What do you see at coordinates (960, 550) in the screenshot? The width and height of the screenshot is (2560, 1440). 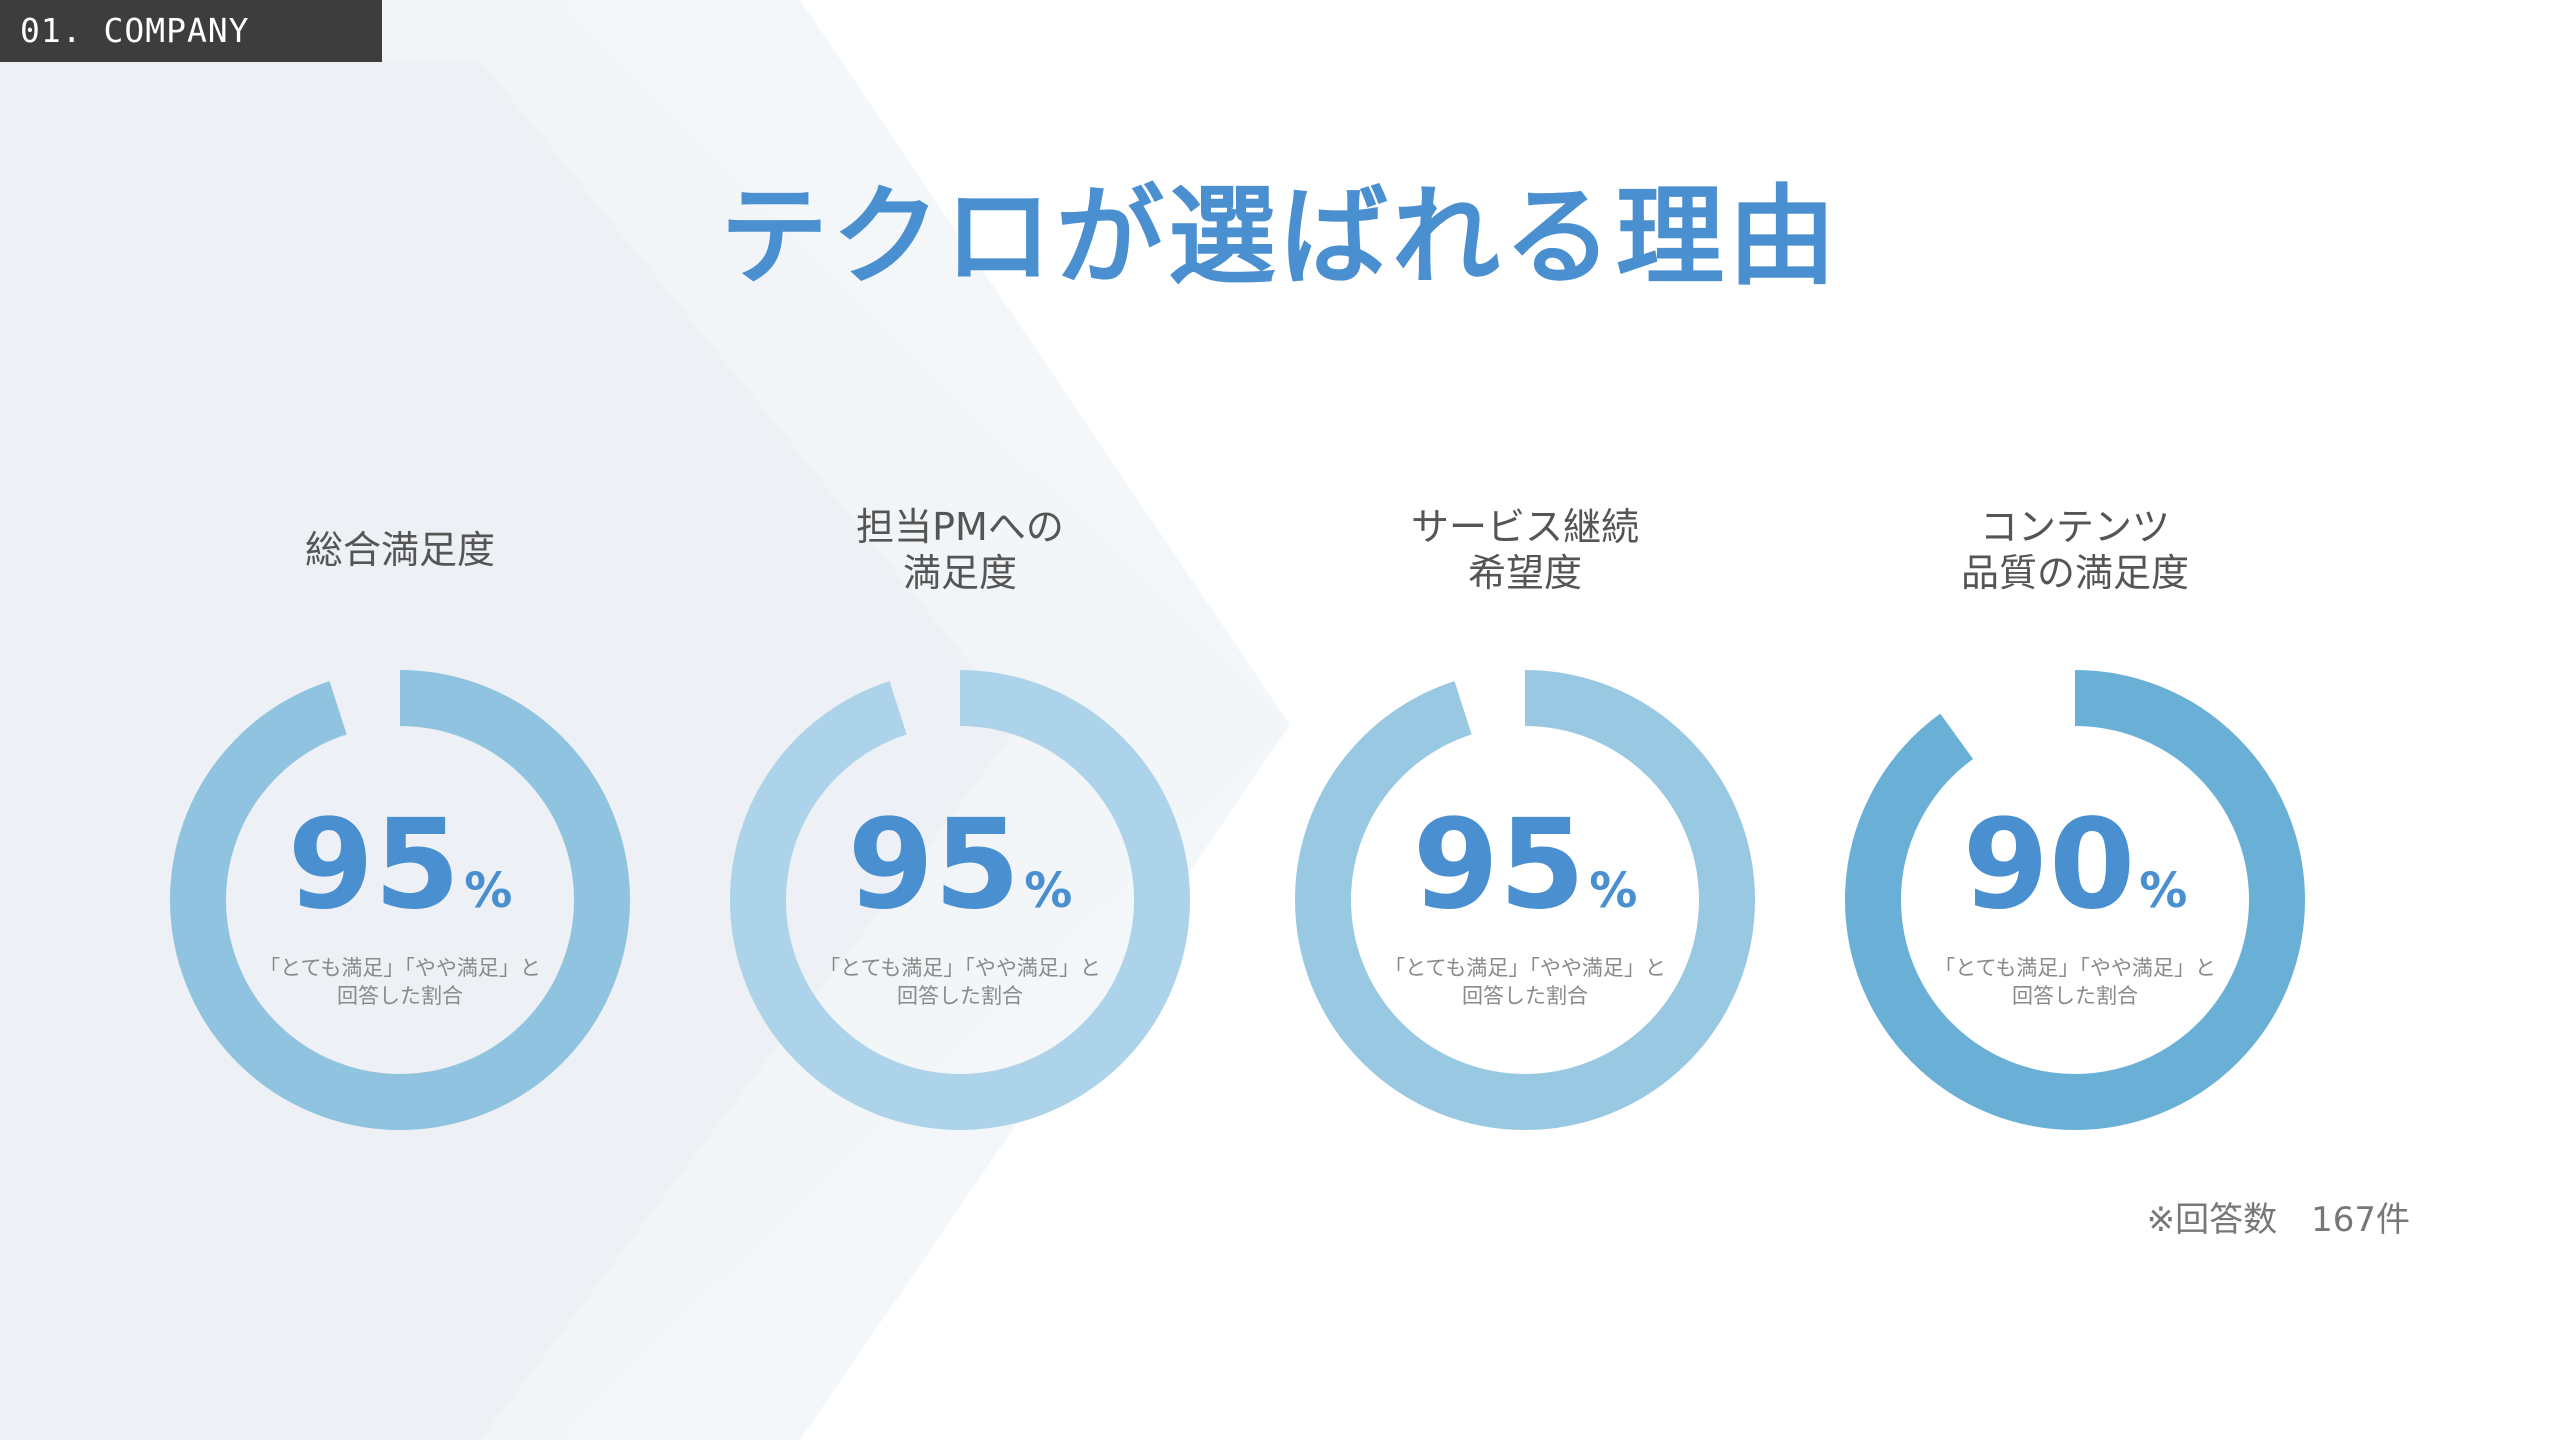 I see `gauge-label: 担当PMへの 満足度` at bounding box center [960, 550].